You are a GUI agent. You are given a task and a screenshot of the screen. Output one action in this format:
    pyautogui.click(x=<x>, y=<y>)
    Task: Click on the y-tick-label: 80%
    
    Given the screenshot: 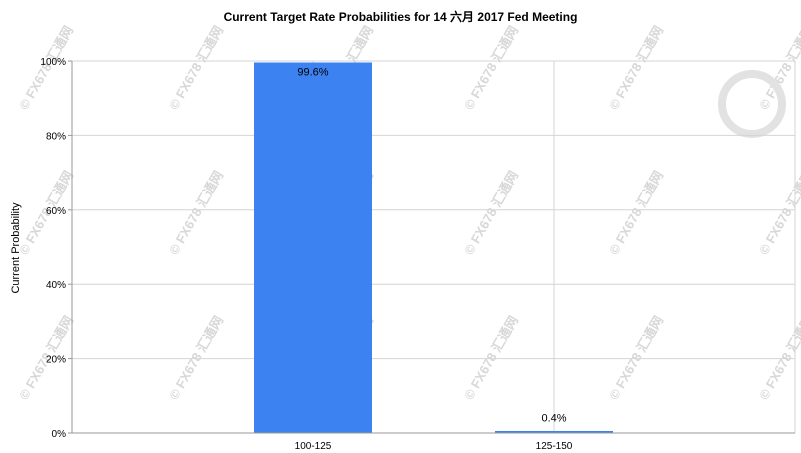 What is the action you would take?
    pyautogui.click(x=56, y=136)
    